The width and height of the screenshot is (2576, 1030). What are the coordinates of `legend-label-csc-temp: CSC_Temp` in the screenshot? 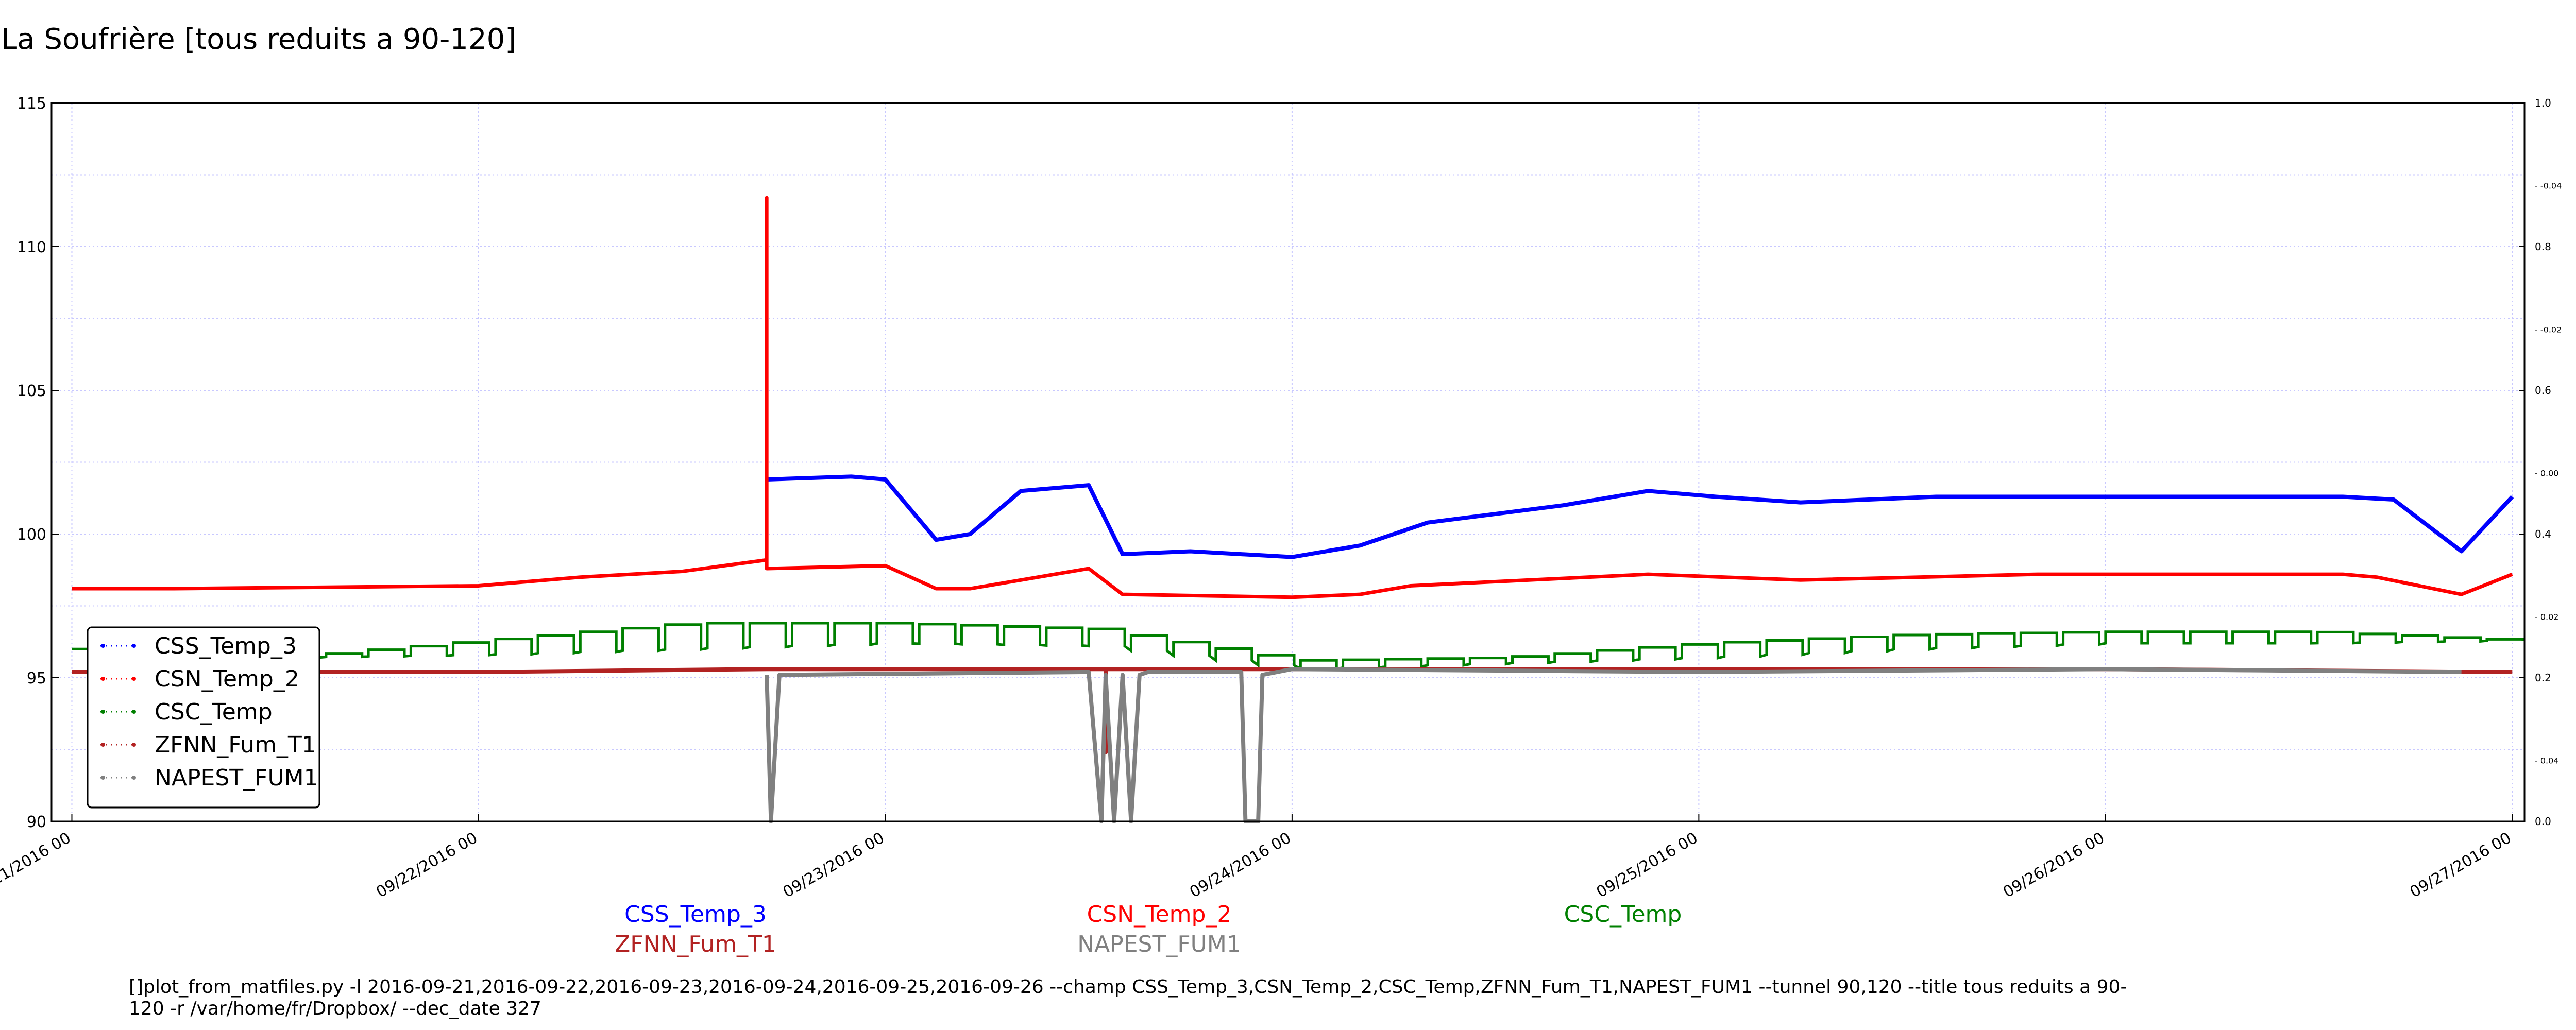 It's located at (214, 712).